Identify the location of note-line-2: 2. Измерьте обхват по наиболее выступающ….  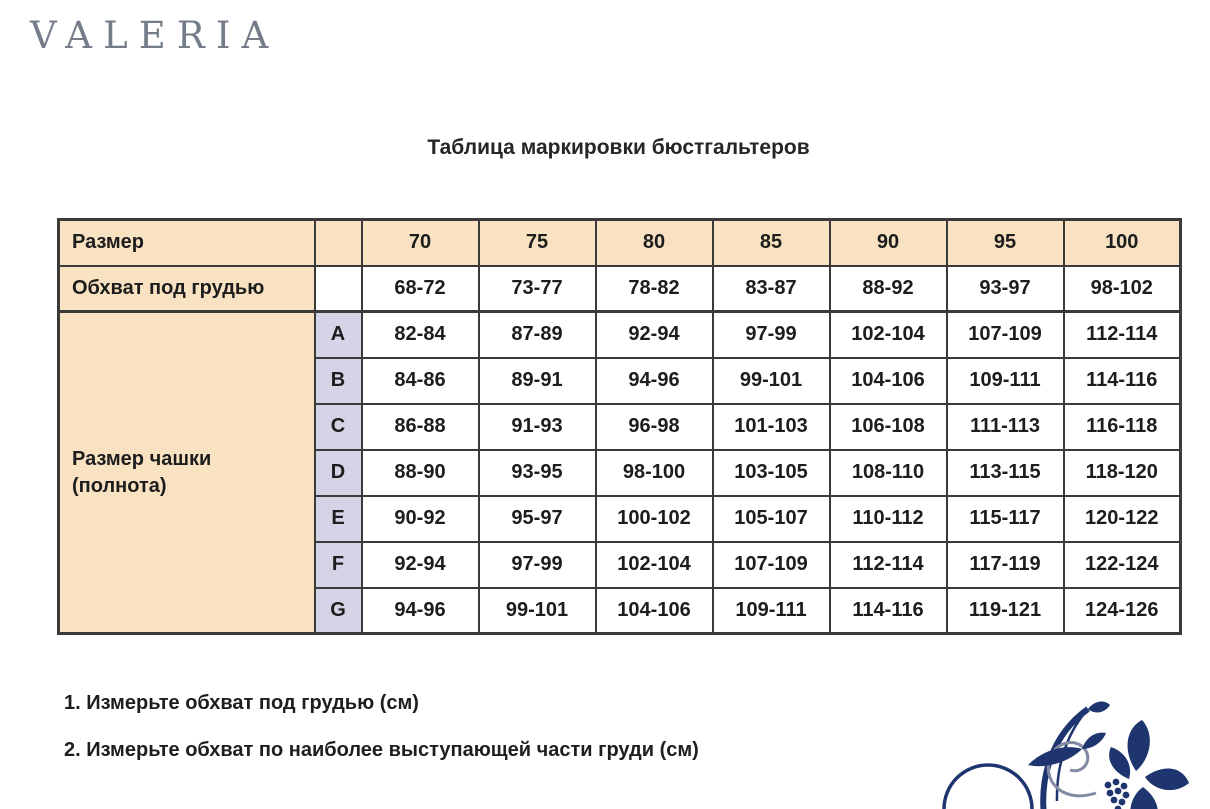
(381, 750).